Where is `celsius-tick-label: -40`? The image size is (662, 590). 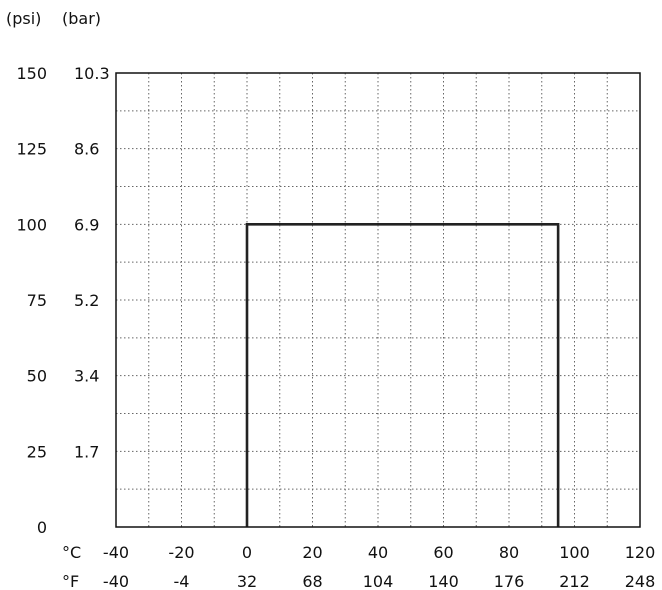
celsius-tick-label: -40 is located at coordinates (116, 552).